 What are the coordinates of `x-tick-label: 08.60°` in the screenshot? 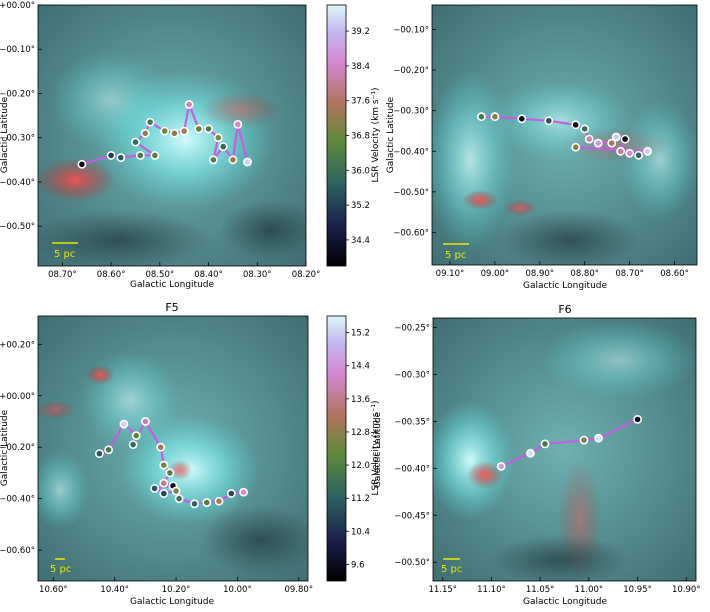 It's located at (111, 275).